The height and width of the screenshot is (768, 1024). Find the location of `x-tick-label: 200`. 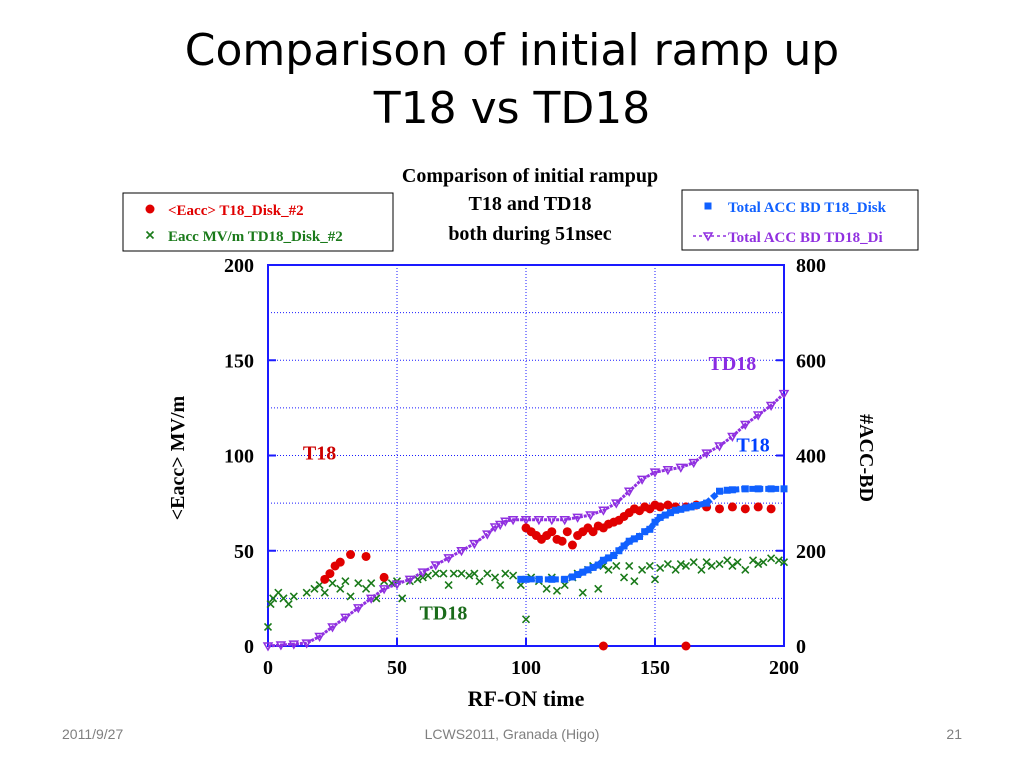

x-tick-label: 200 is located at coordinates (784, 668).